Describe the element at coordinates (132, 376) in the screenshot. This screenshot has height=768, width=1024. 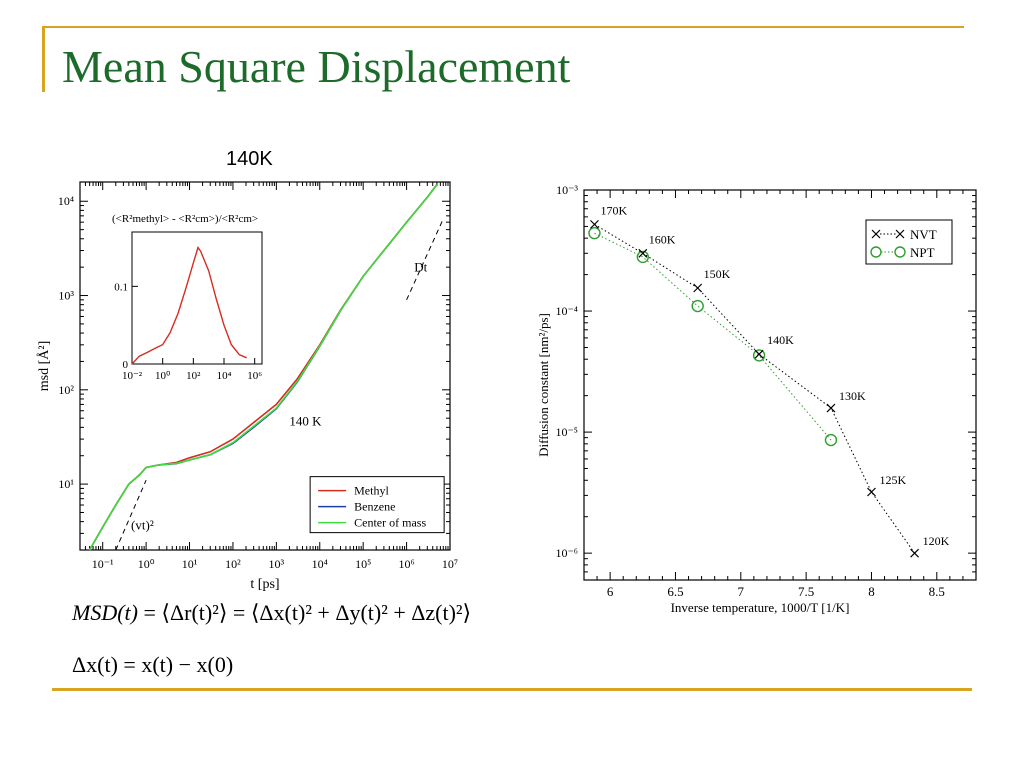
I see `inset-x-tick-label: 10⁻²` at that location.